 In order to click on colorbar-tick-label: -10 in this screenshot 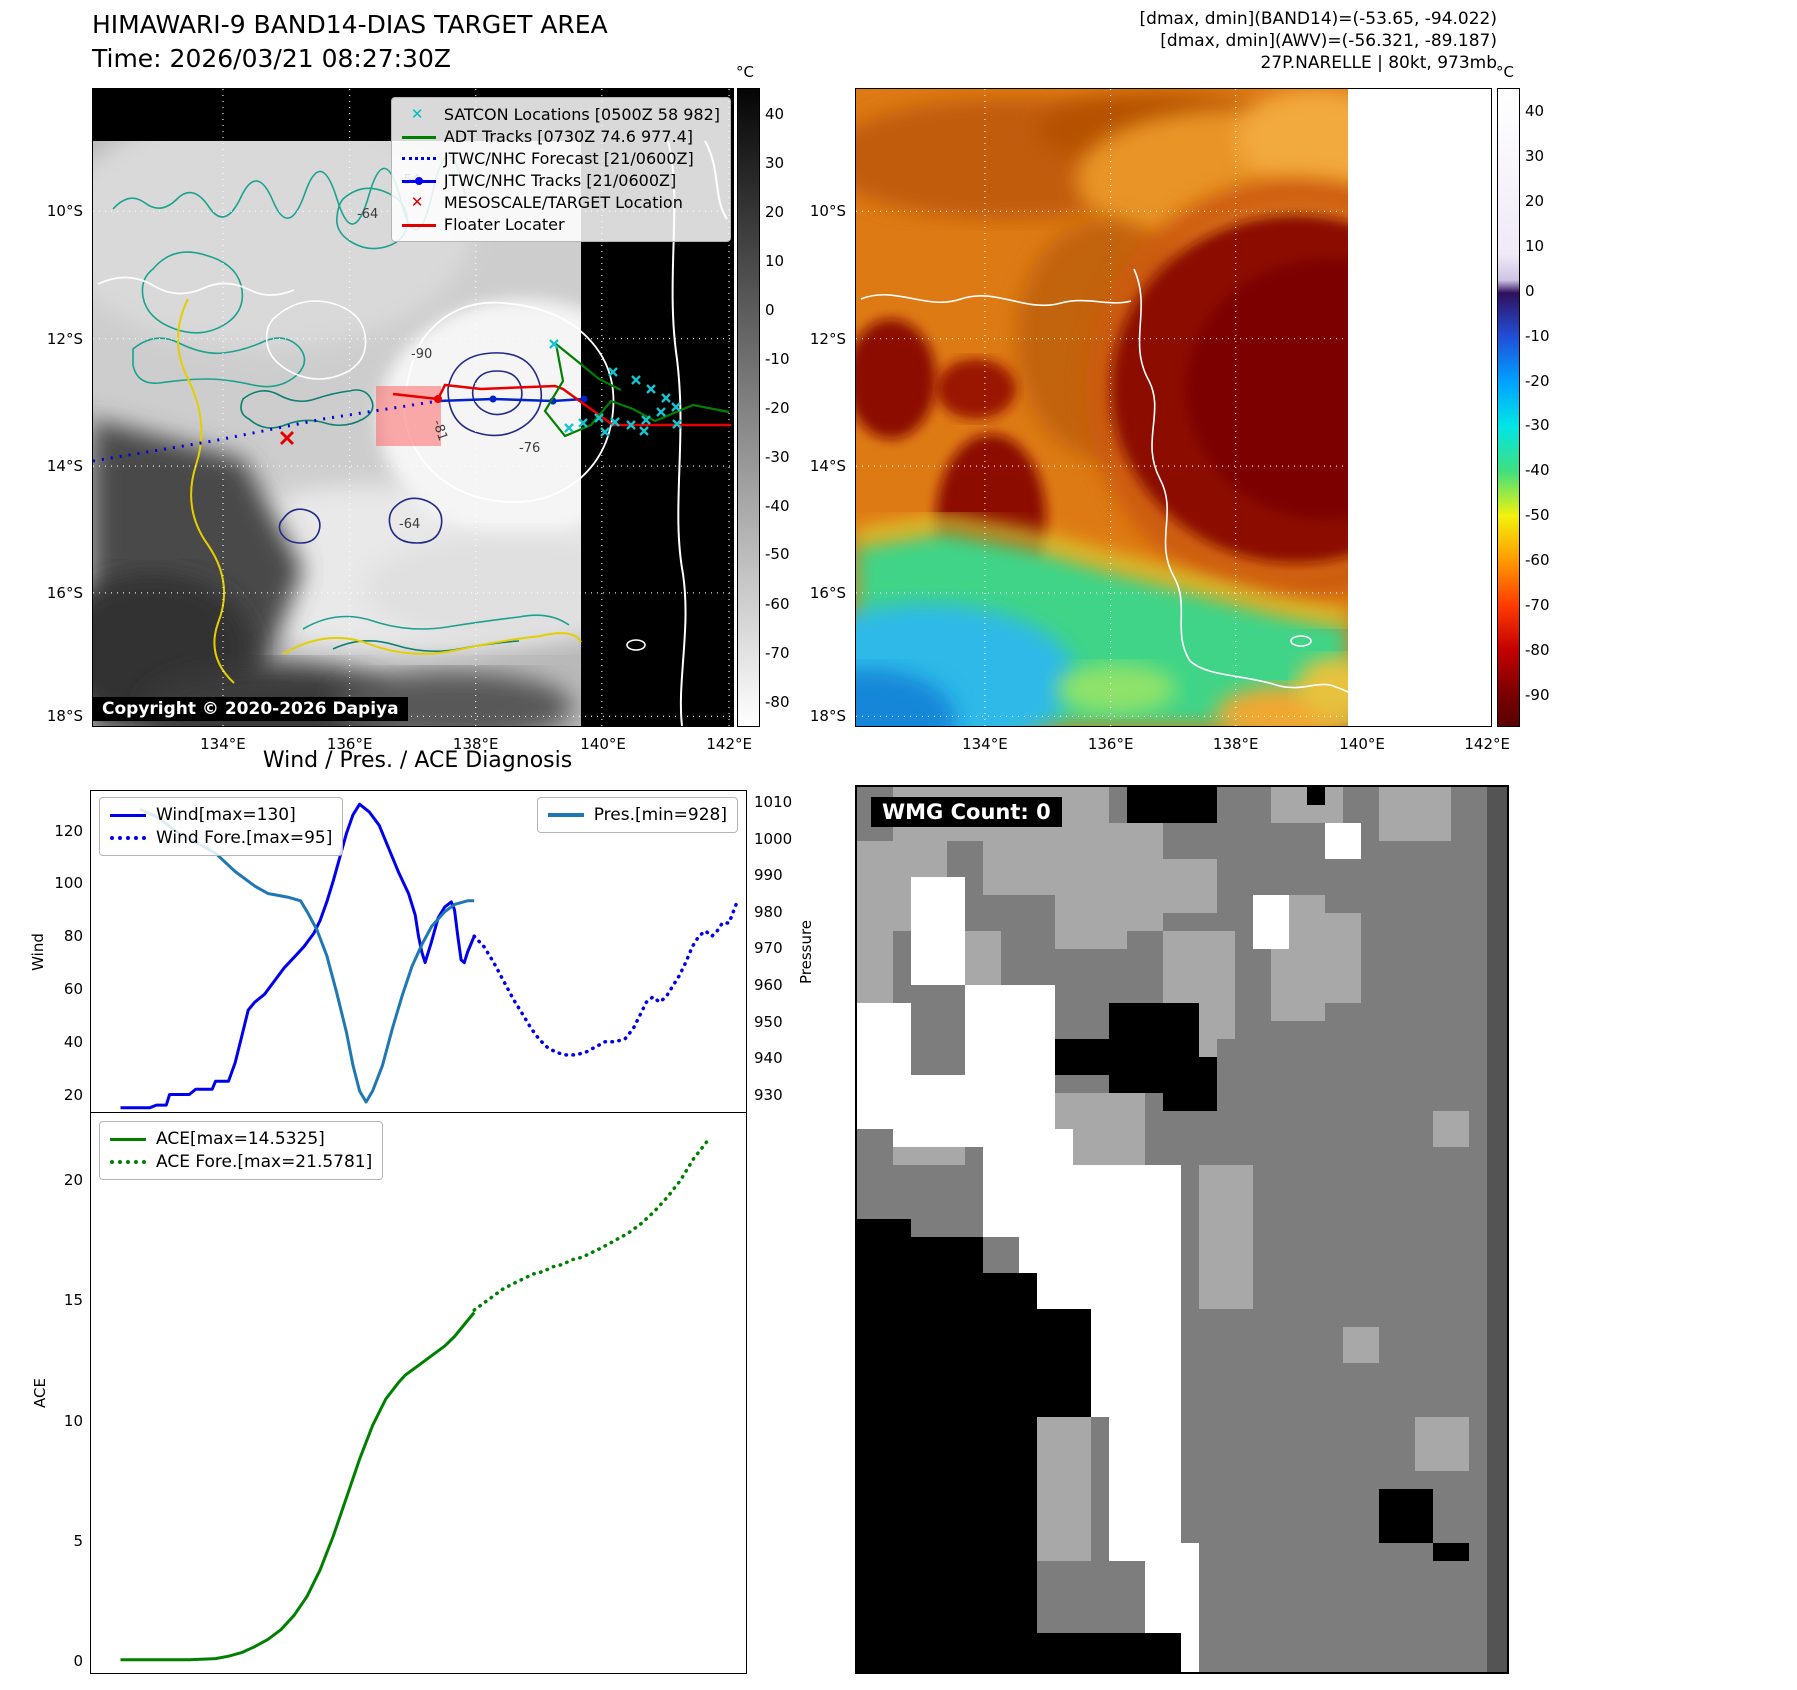, I will do `click(777, 358)`.